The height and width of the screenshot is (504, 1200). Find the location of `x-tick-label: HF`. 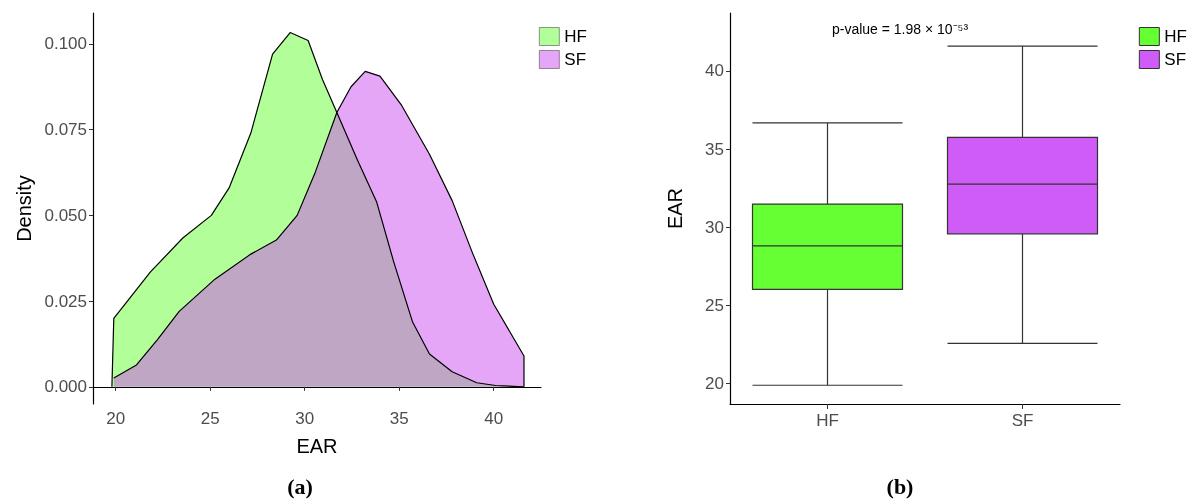

x-tick-label: HF is located at coordinates (827, 420).